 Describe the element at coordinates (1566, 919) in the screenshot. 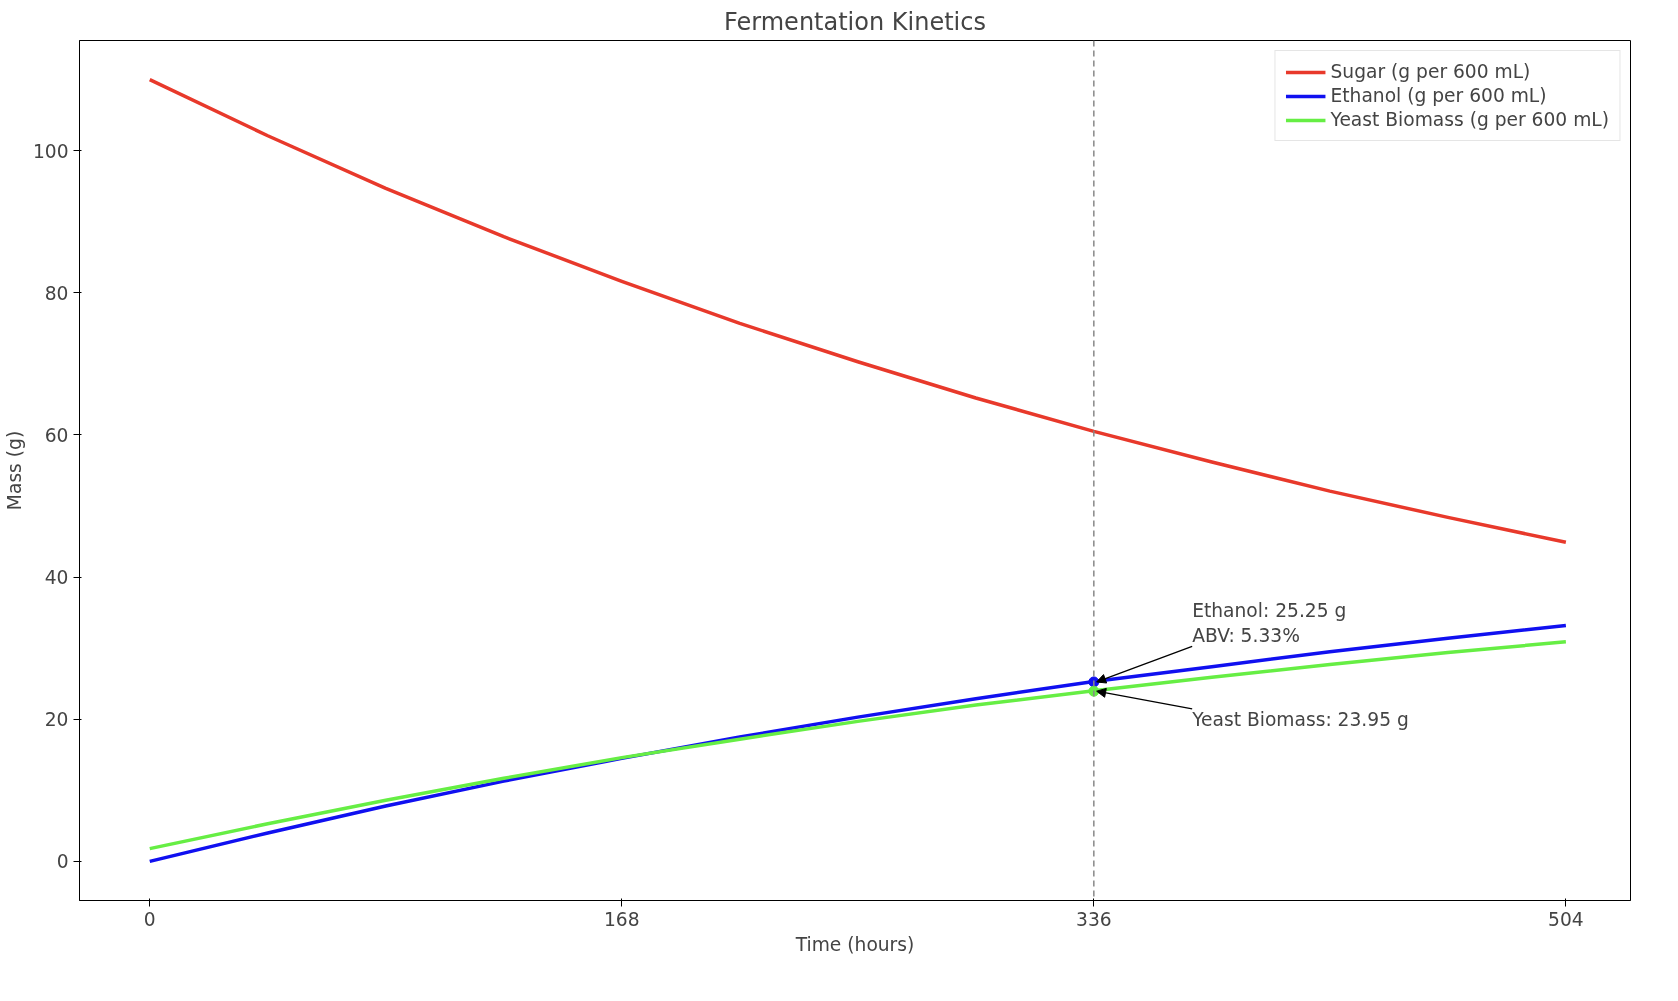

I see `x-tick-label: 504` at that location.